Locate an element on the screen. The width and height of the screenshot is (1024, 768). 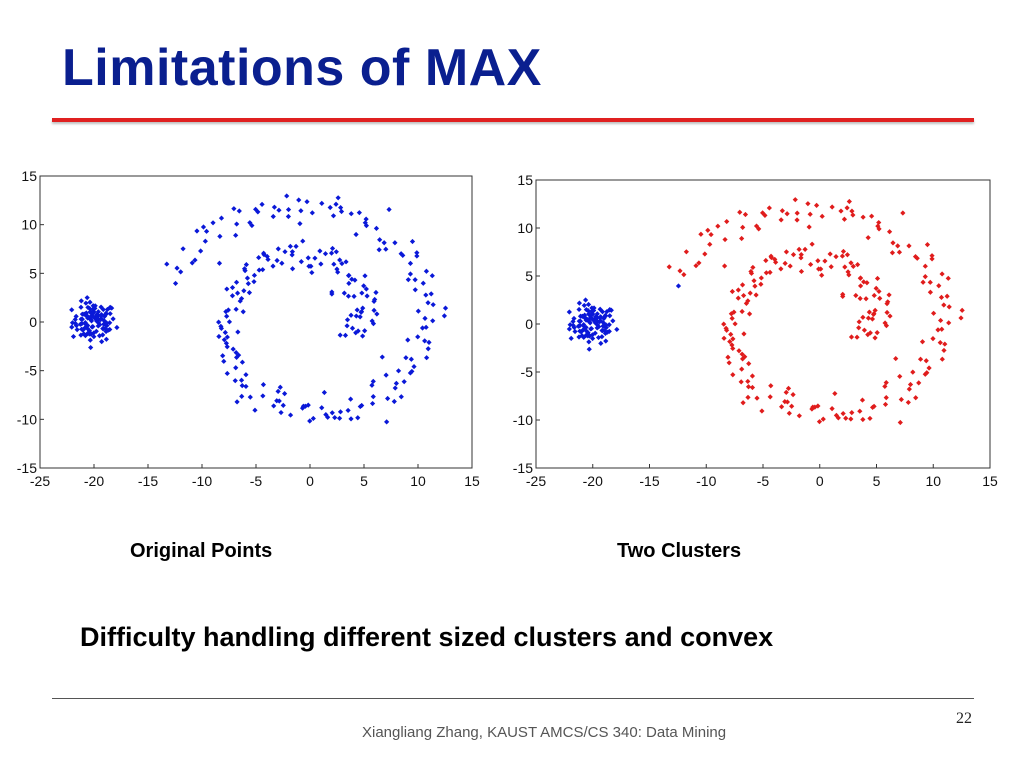
y-tick-label: -10 is located at coordinates (523, 420).